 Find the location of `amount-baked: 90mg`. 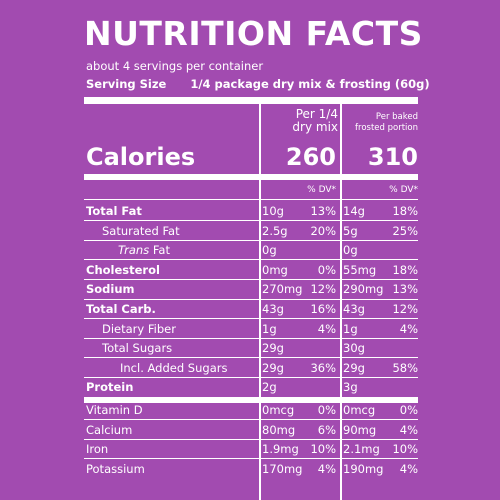

amount-baked: 90mg is located at coordinates (360, 429).